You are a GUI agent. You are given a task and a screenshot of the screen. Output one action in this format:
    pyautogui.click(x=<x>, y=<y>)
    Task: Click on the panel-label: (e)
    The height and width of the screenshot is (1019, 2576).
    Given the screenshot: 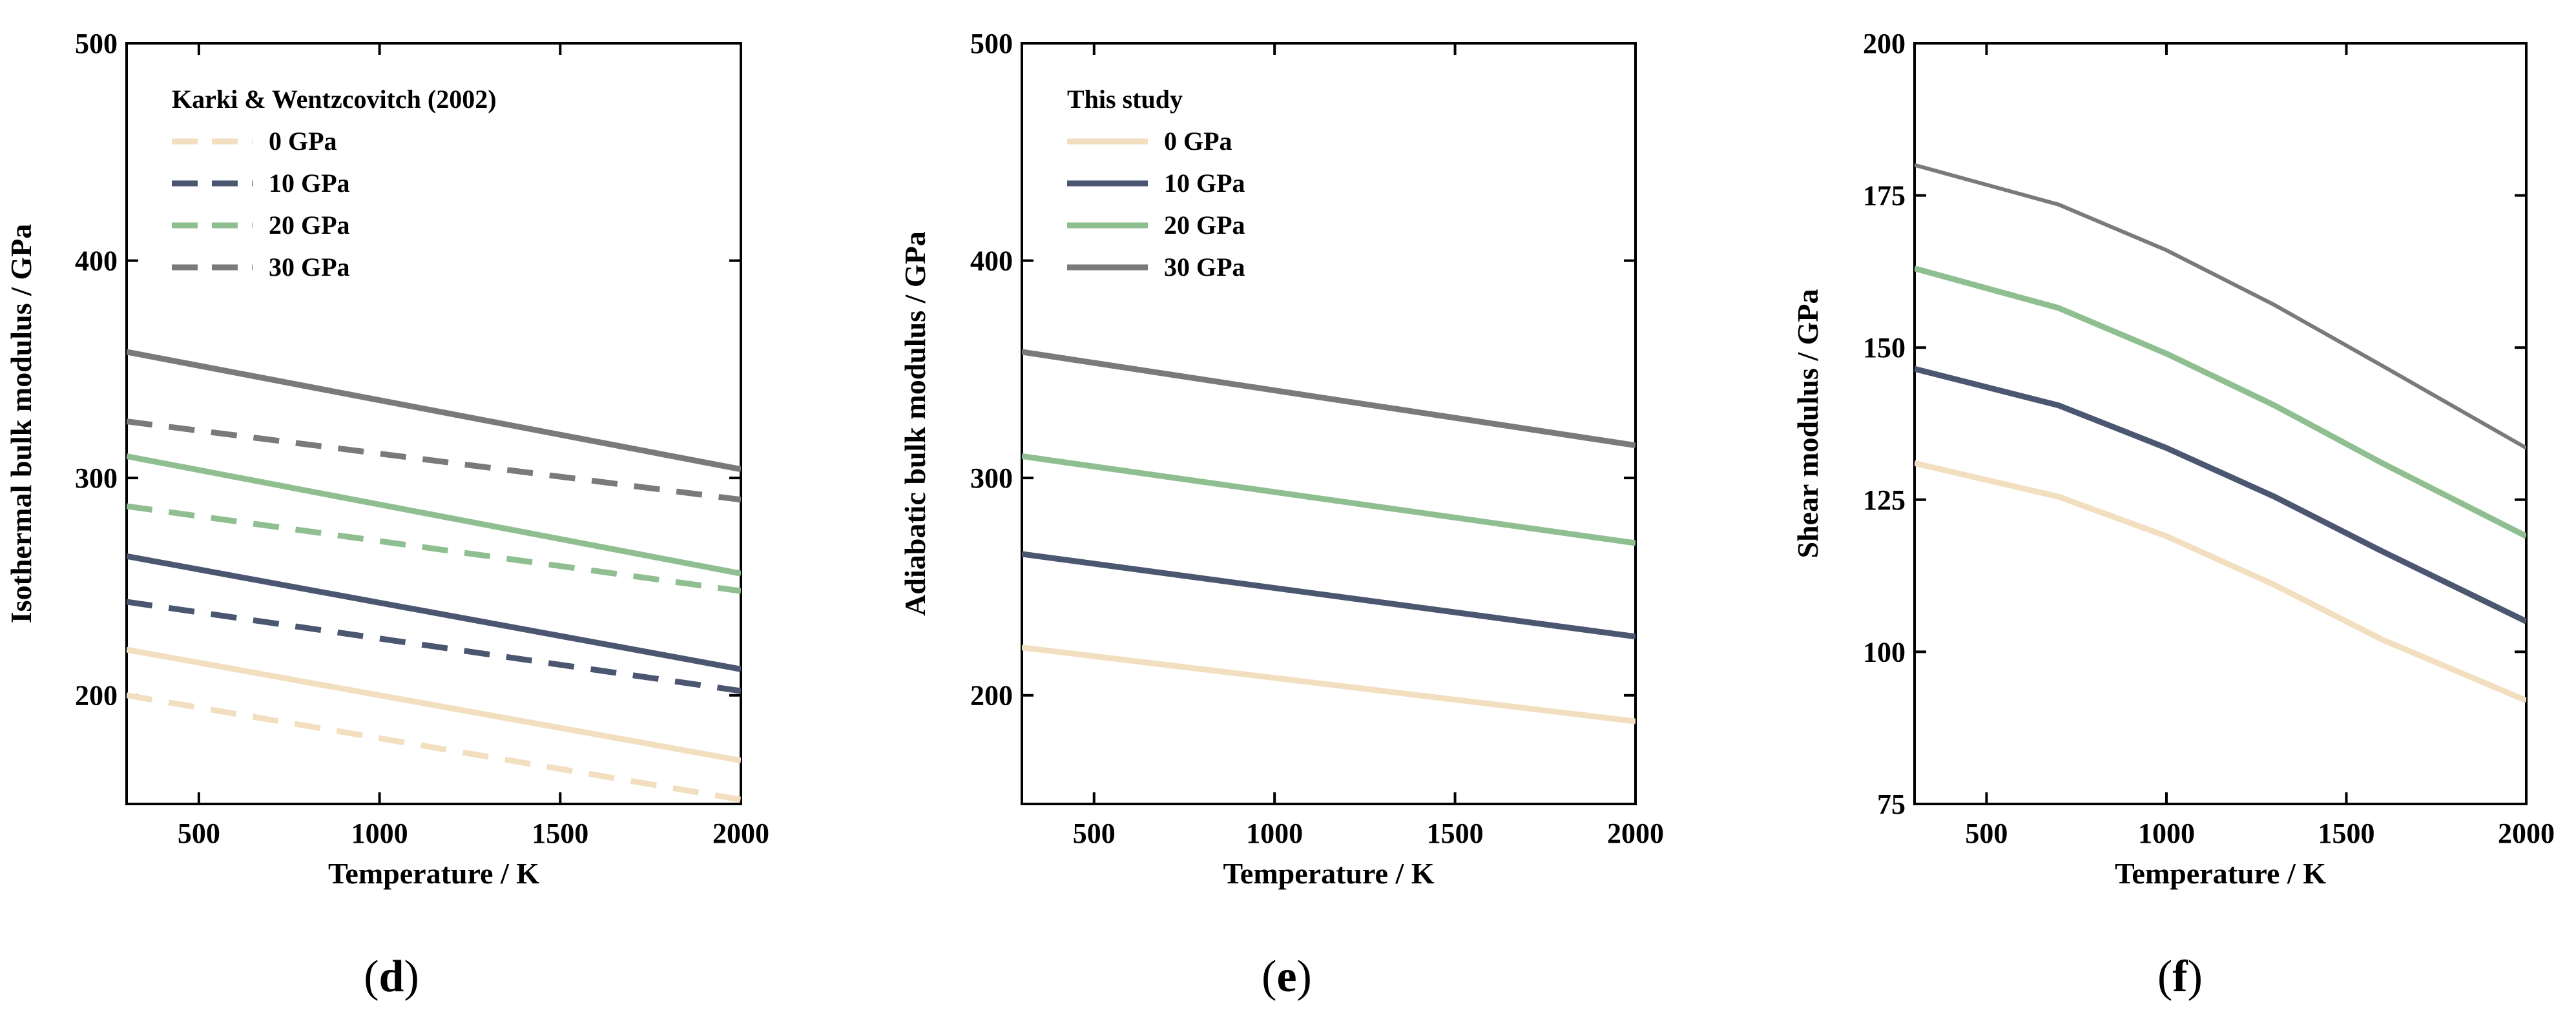 What is the action you would take?
    pyautogui.click(x=1287, y=977)
    